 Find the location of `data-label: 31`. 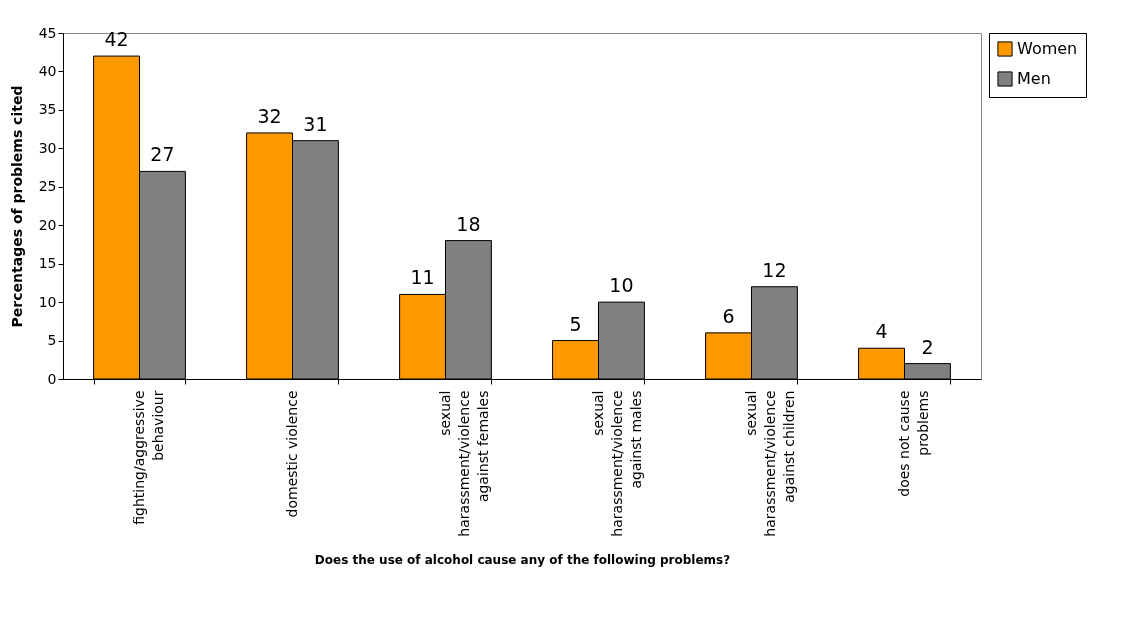

data-label: 31 is located at coordinates (315, 123).